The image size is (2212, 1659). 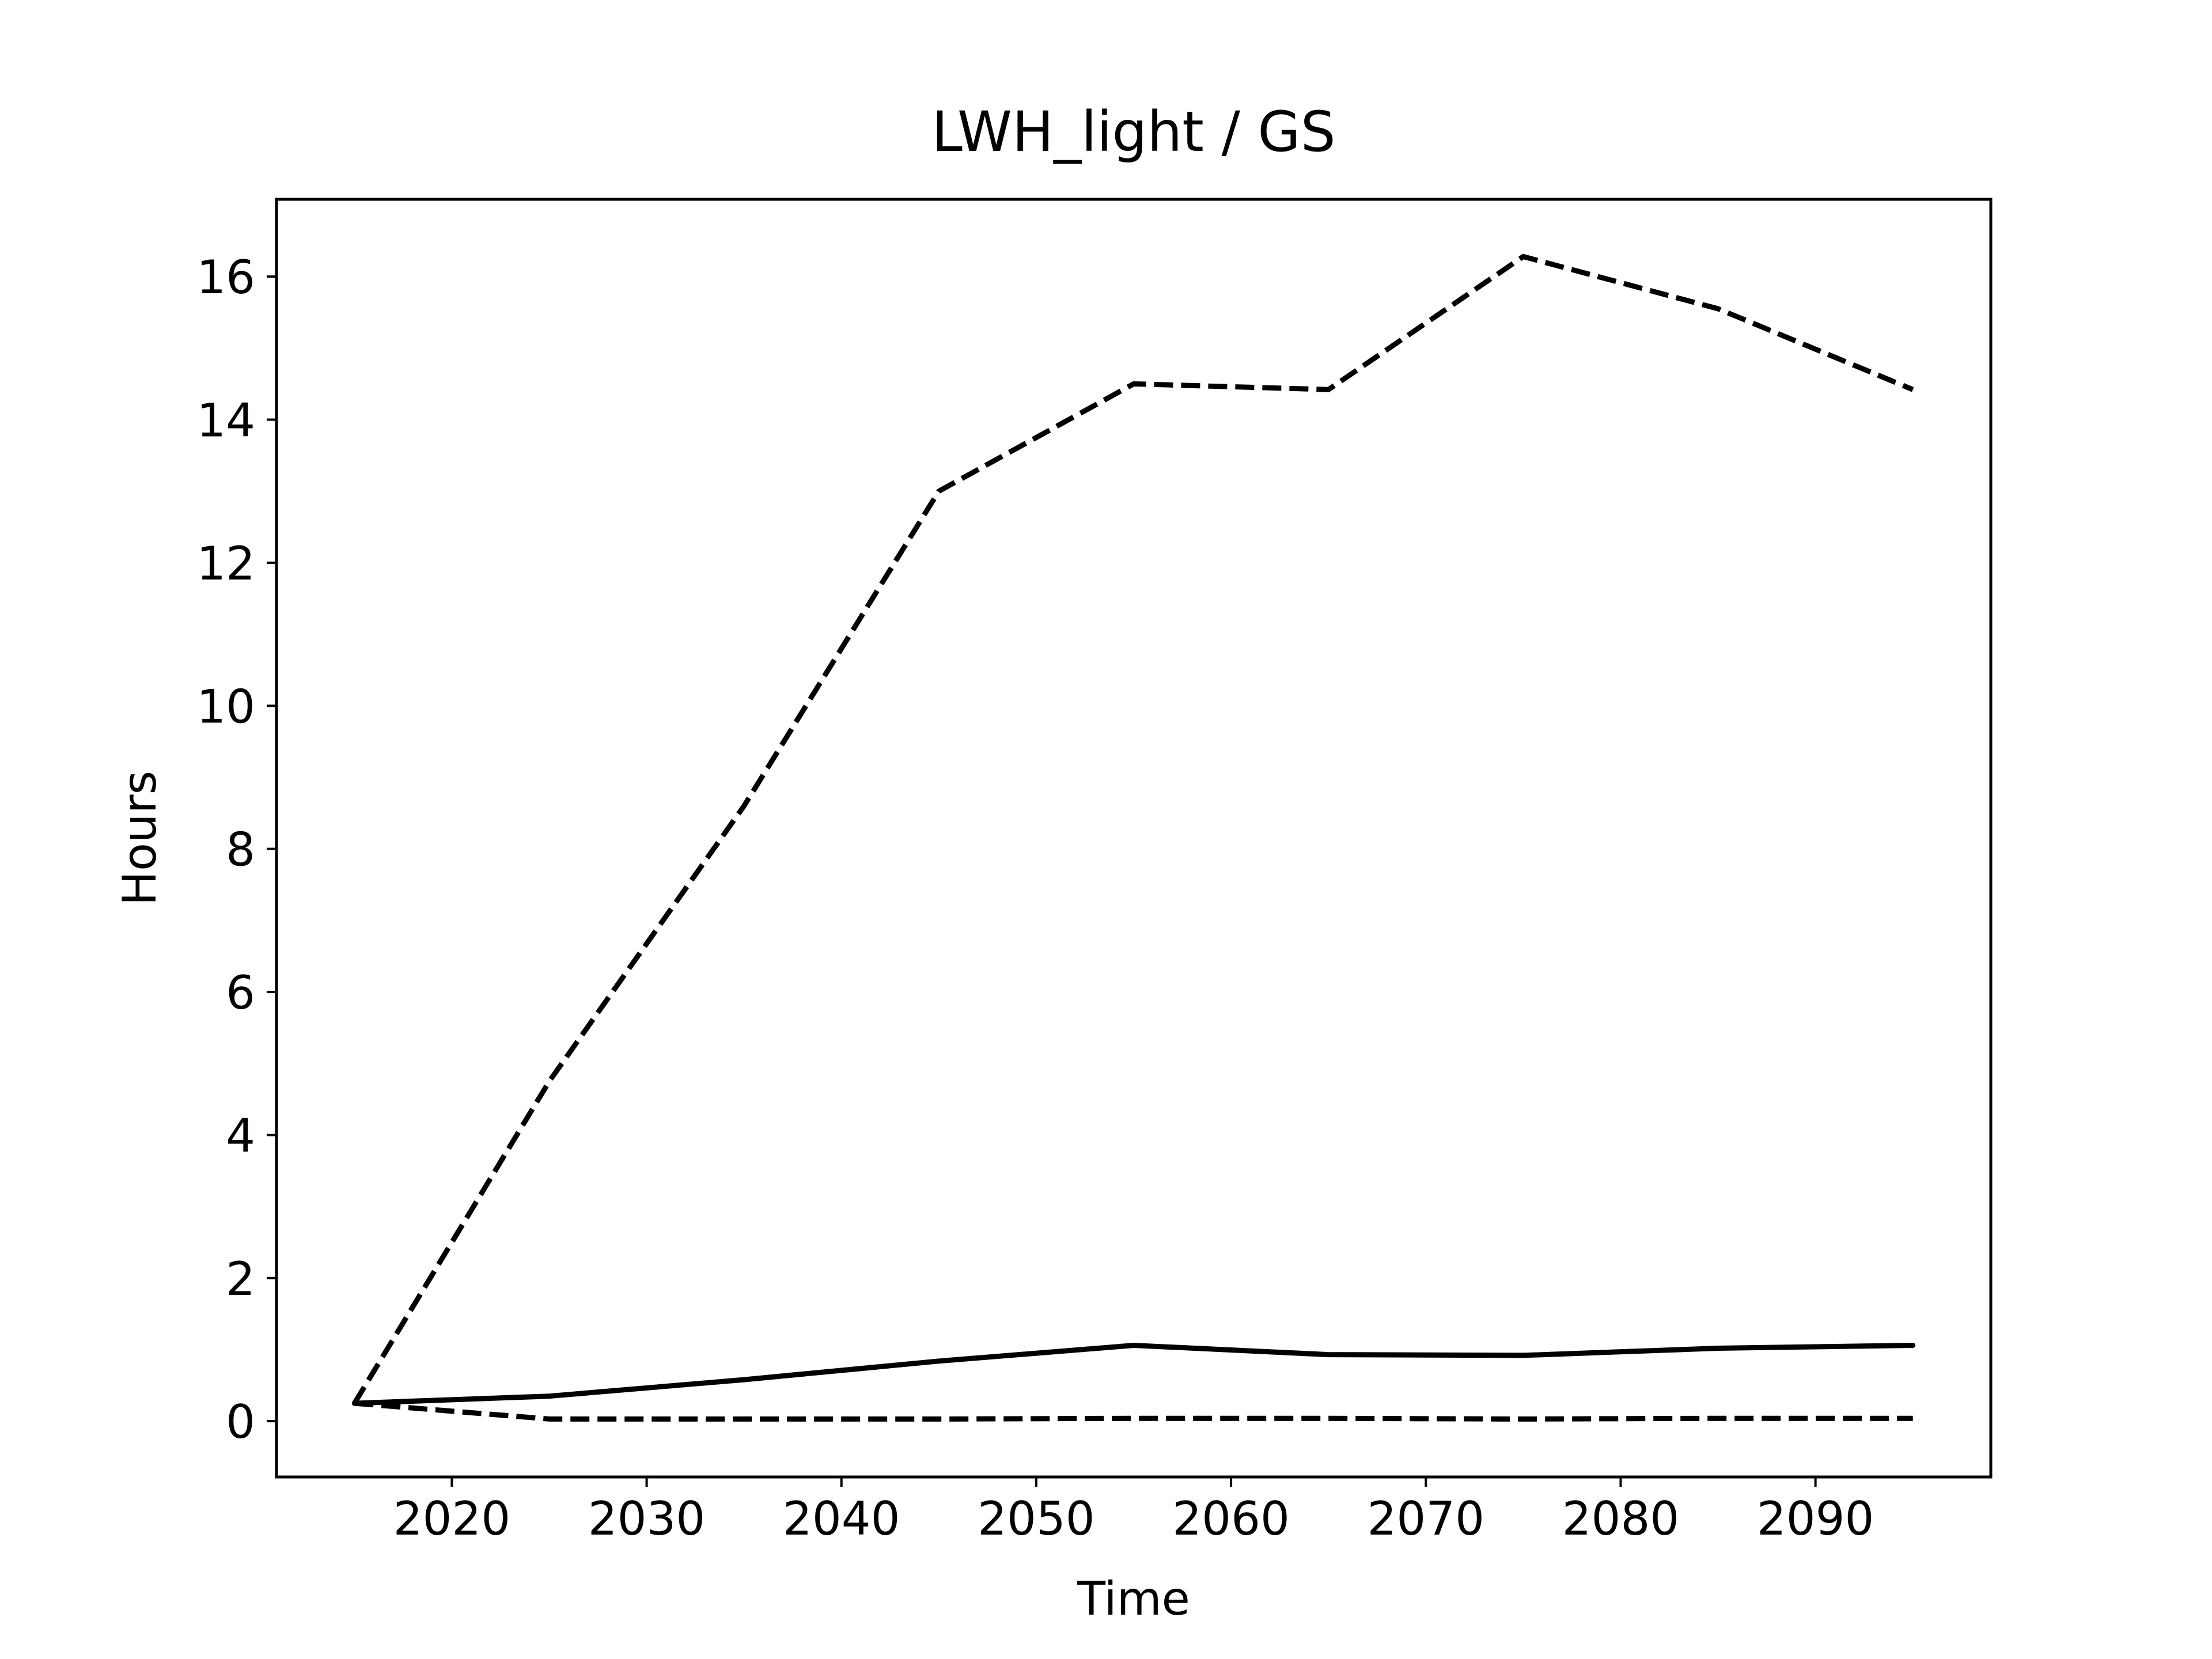 I want to click on y-tick-label: 10, so click(x=225, y=706).